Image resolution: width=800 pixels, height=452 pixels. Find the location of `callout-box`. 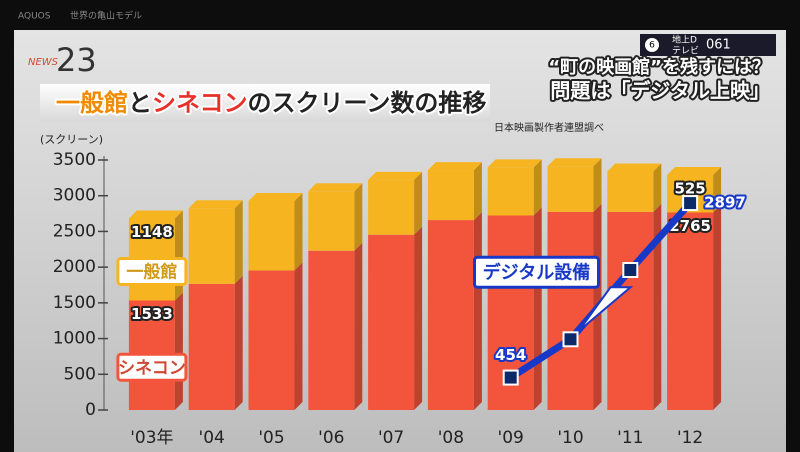

callout-box is located at coordinates (536, 272).